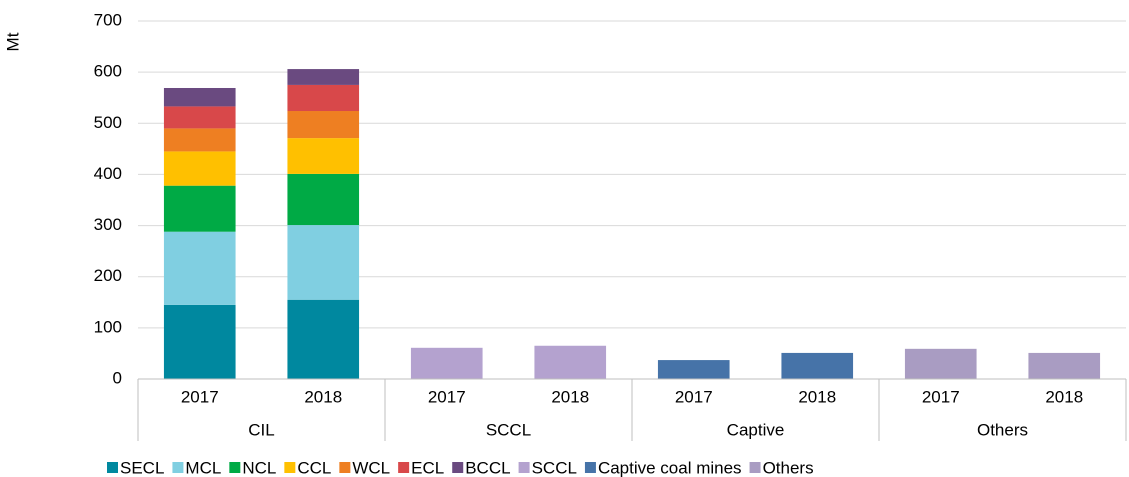 The height and width of the screenshot is (477, 1129). Describe the element at coordinates (12, 41) in the screenshot. I see `y-axis-label: Mt` at that location.